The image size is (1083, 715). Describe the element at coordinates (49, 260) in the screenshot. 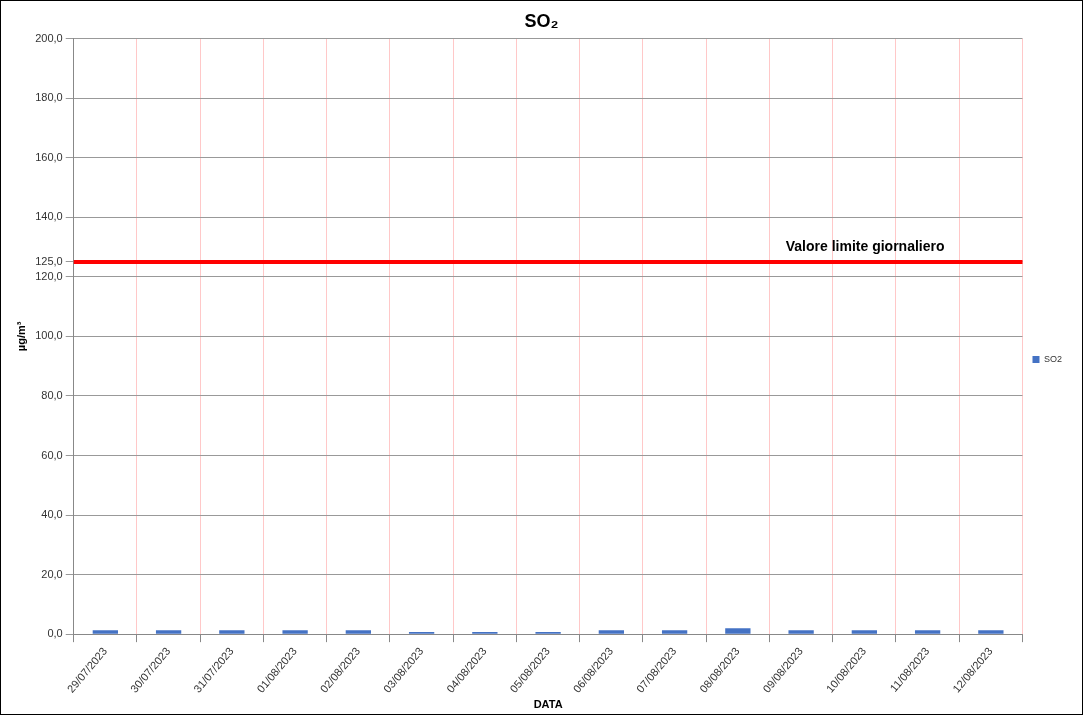

I see `y-tick-label: 125,0` at that location.